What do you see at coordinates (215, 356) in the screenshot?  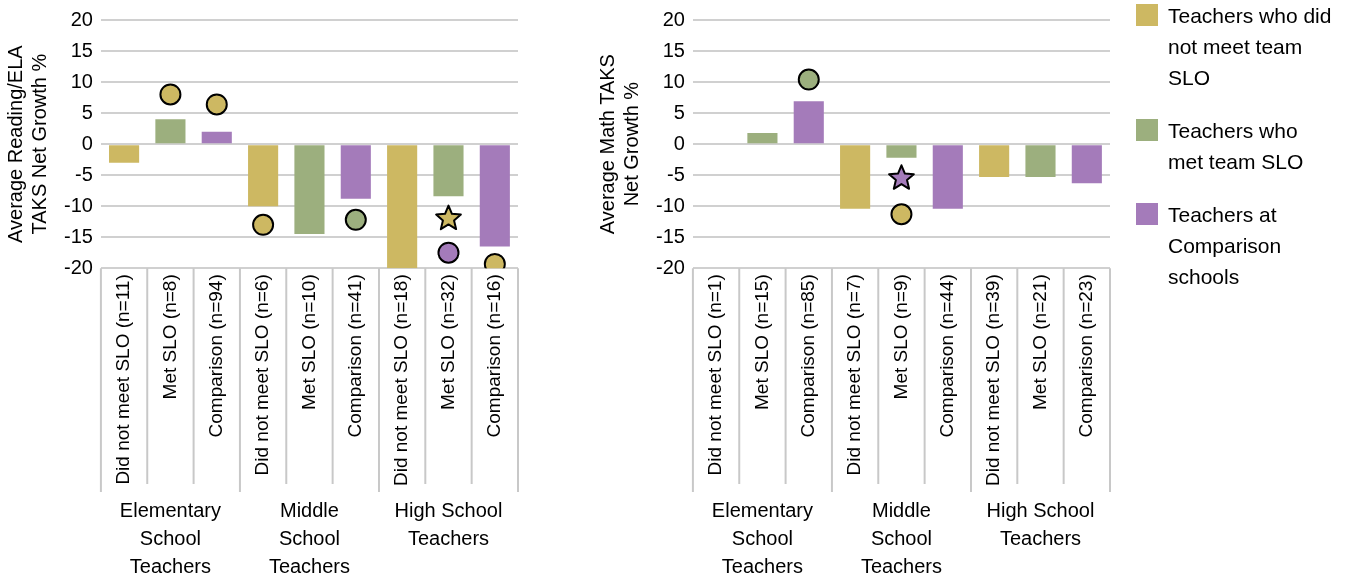 I see `x-tick-label: Comparison (n=94)` at bounding box center [215, 356].